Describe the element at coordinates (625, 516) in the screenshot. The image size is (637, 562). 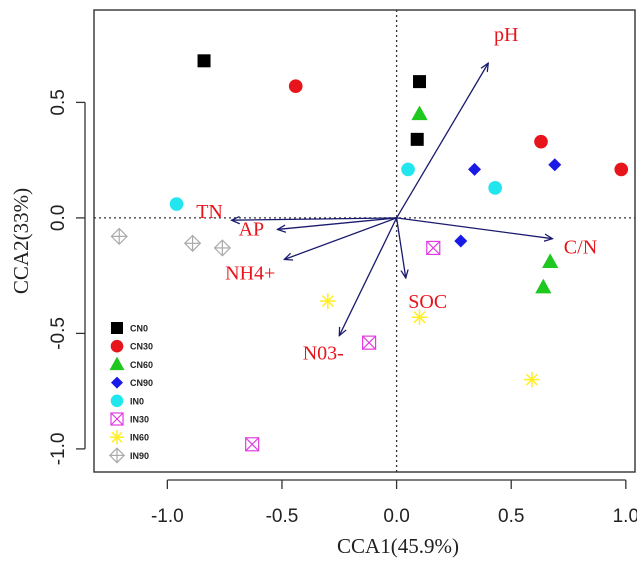
I see `x-tick-label: 1.0` at that location.